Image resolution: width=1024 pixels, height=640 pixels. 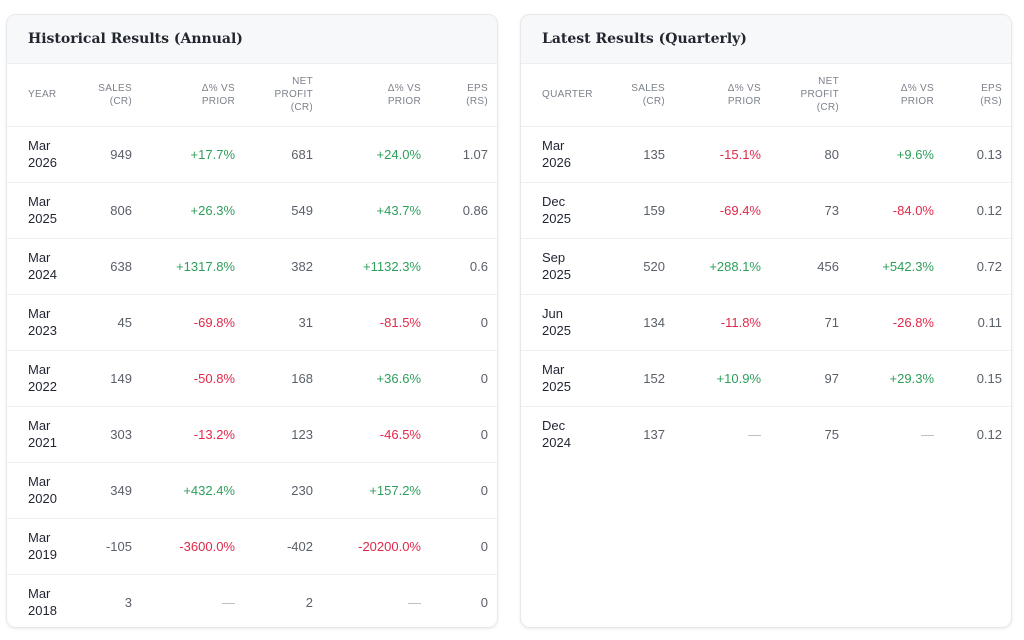 I want to click on period-cell: Dec 2024, so click(x=556, y=434).